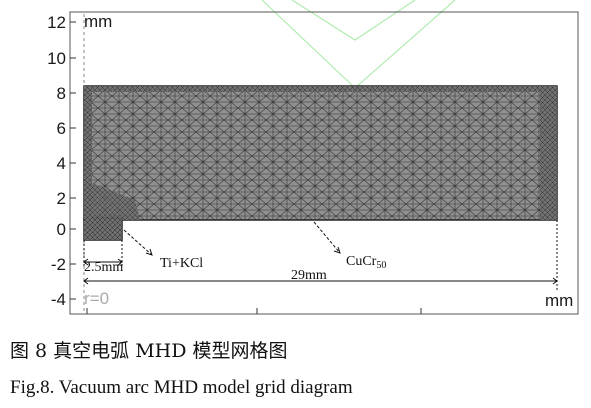  What do you see at coordinates (61, 229) in the screenshot?
I see `y-tick-label: 0` at bounding box center [61, 229].